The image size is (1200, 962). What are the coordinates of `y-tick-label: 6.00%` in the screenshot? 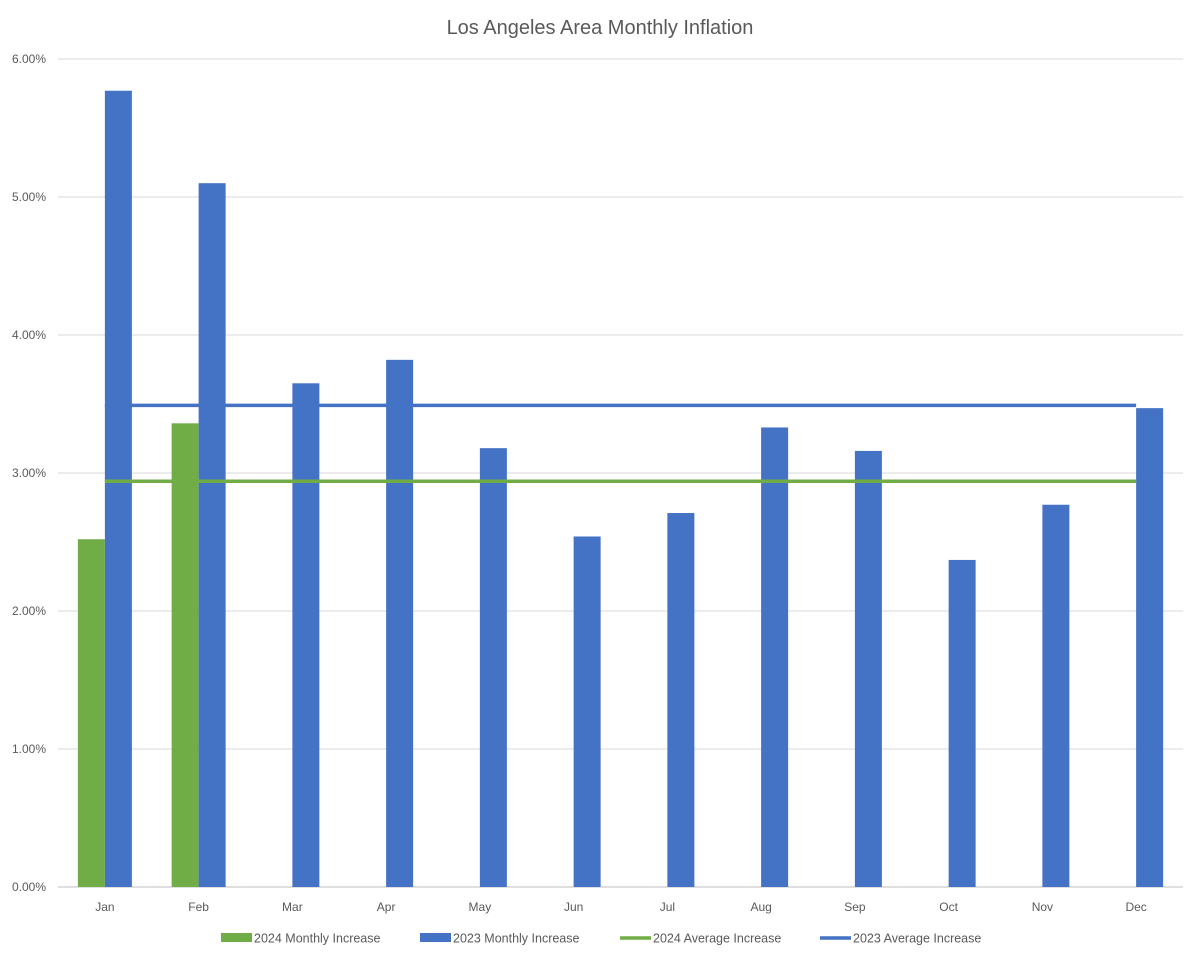 It's located at (29, 59).